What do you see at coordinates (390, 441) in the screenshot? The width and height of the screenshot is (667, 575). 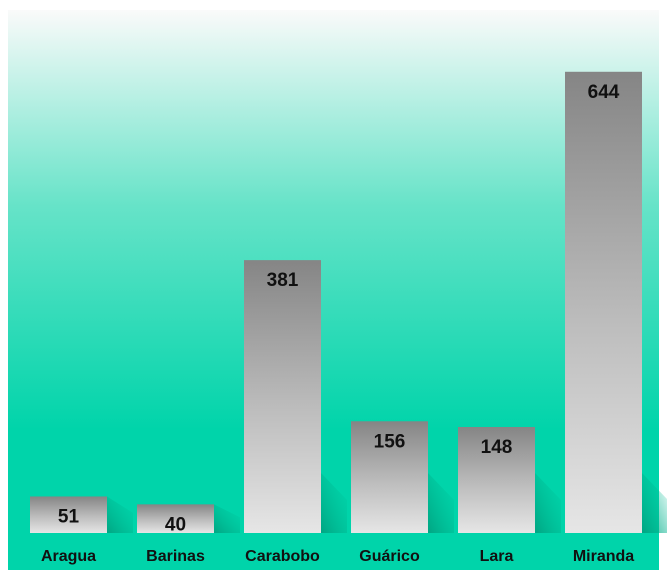 I see `value-label-guarico: 156` at bounding box center [390, 441].